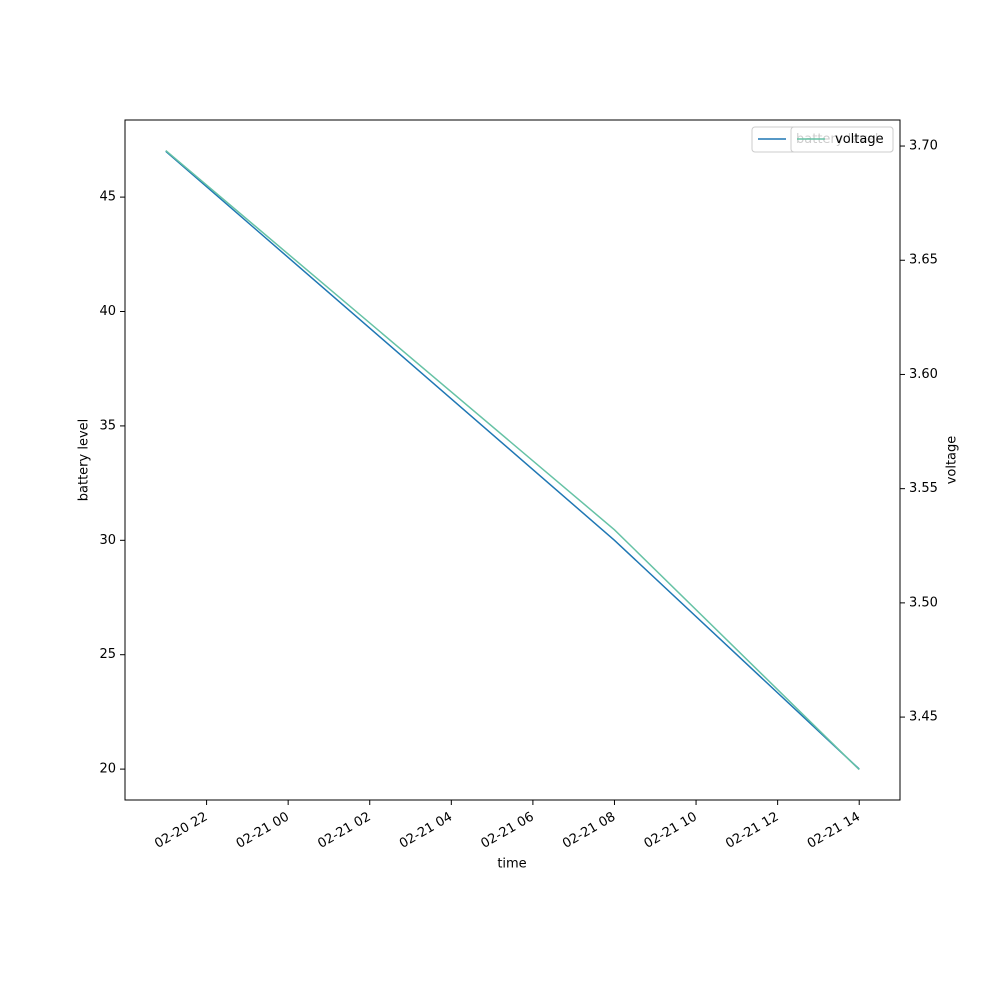 Image resolution: width=1000 pixels, height=1004 pixels. I want to click on x-tick-label: 02-21 06, so click(508, 831).